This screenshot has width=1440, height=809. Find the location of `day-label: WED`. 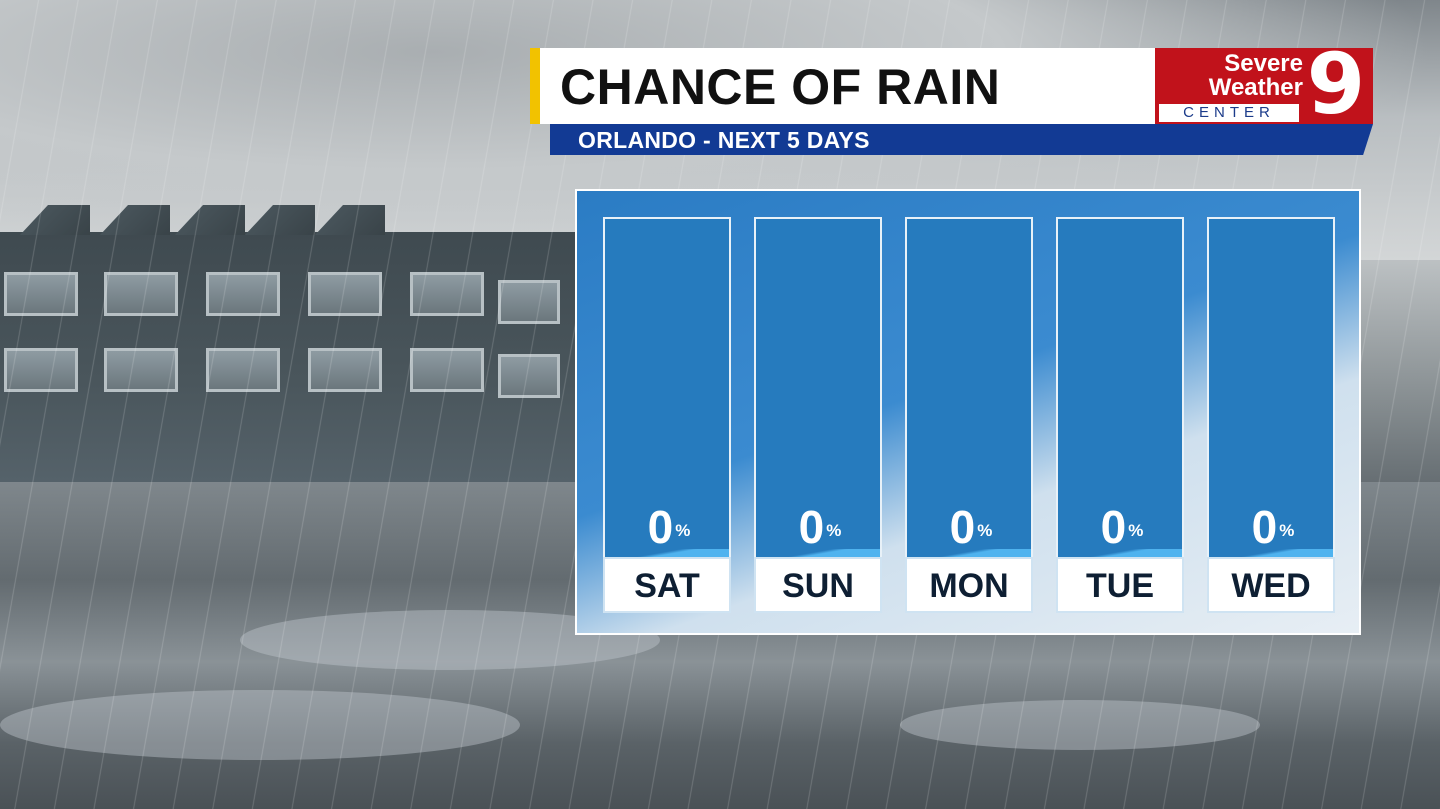

day-label: WED is located at coordinates (1271, 585).